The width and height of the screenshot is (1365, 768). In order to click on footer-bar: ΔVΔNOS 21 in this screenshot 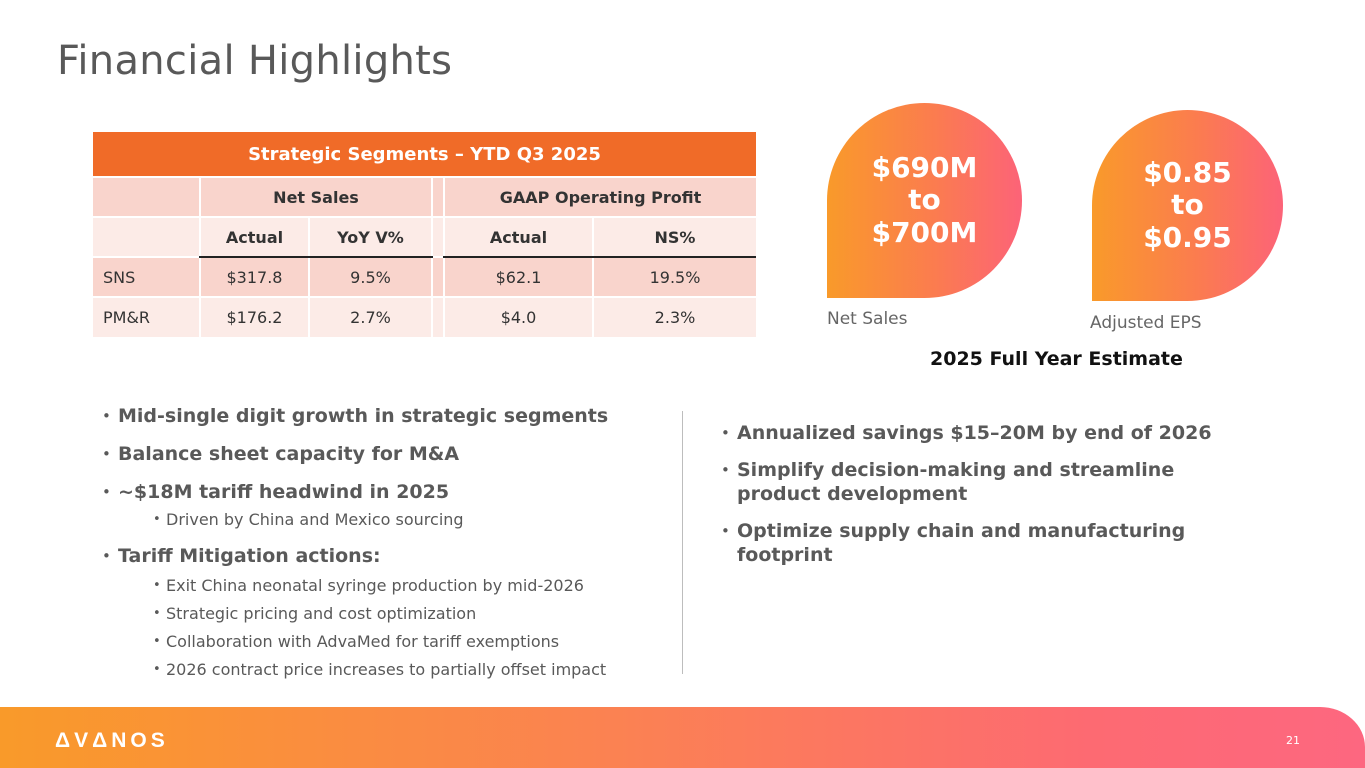, I will do `click(682, 737)`.